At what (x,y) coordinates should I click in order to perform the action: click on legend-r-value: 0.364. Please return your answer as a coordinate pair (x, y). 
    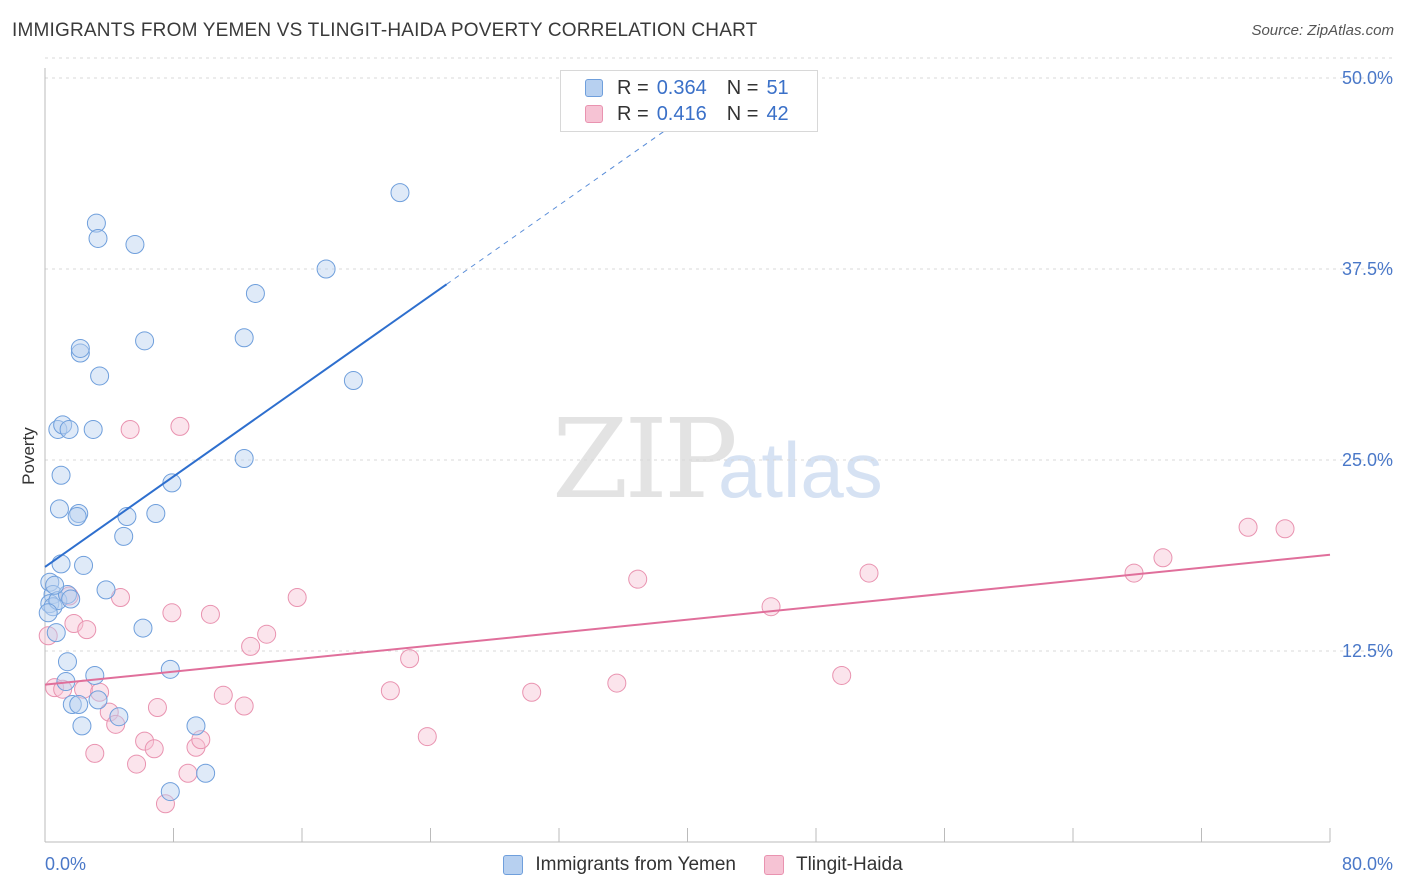
    Looking at the image, I should click on (681, 87).